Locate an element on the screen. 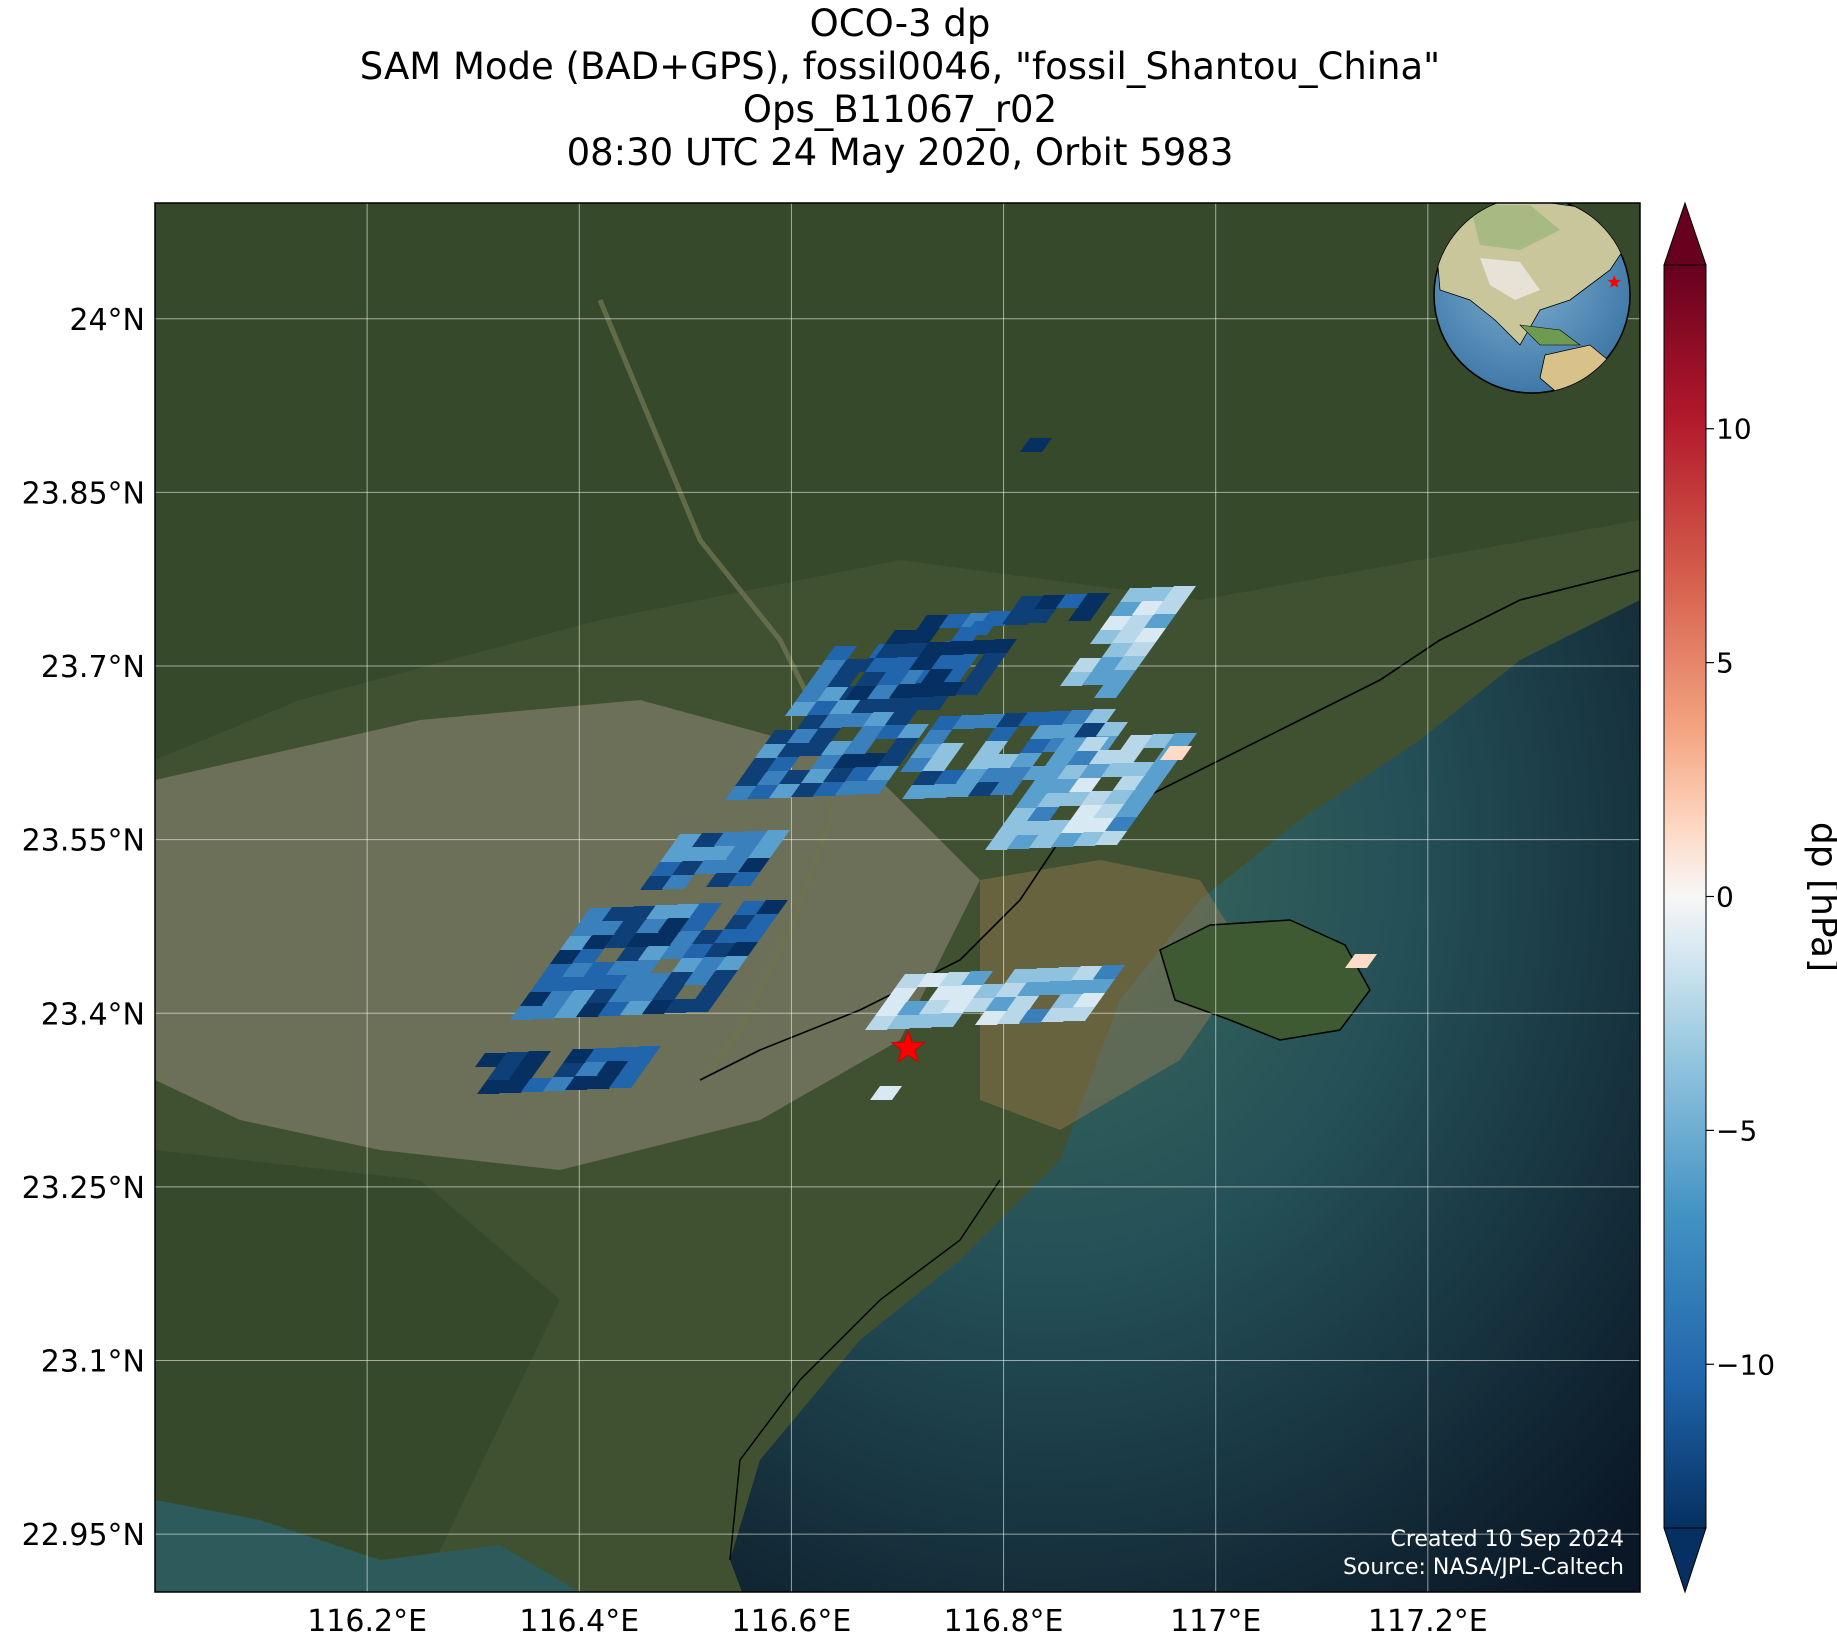 This screenshot has height=1641, width=1837. lon-tick-label: 116.6°E is located at coordinates (792, 1621).